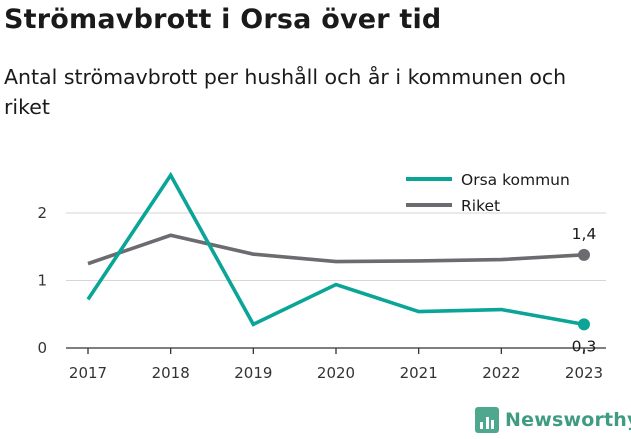 This screenshot has width=631, height=439. Describe the element at coordinates (223, 19) in the screenshot. I see `chart-title: Strömavbrott i Orsa över tid` at that location.